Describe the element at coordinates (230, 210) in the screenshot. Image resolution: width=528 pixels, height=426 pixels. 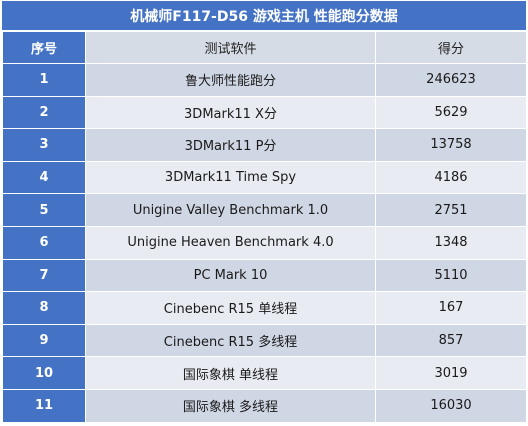
I see `row-software: Unigine Valley Benchmark 1.0` at that location.